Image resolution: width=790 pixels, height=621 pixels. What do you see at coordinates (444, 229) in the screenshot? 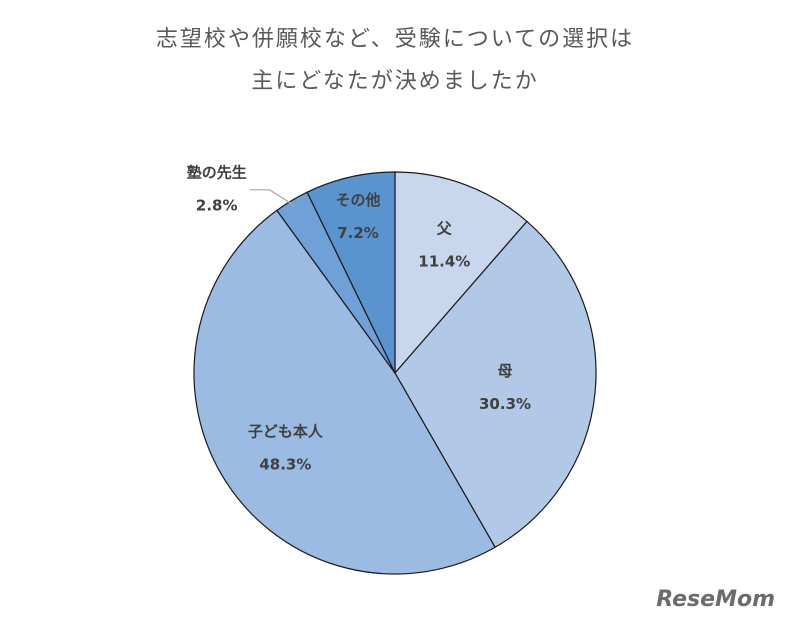
I see `slice-label: 父` at bounding box center [444, 229].